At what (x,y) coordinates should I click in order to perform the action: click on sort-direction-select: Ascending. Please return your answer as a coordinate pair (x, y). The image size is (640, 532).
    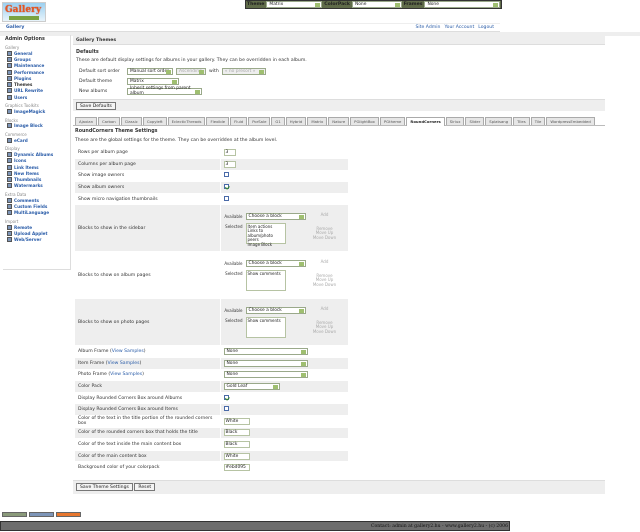
    Looking at the image, I should click on (191, 71).